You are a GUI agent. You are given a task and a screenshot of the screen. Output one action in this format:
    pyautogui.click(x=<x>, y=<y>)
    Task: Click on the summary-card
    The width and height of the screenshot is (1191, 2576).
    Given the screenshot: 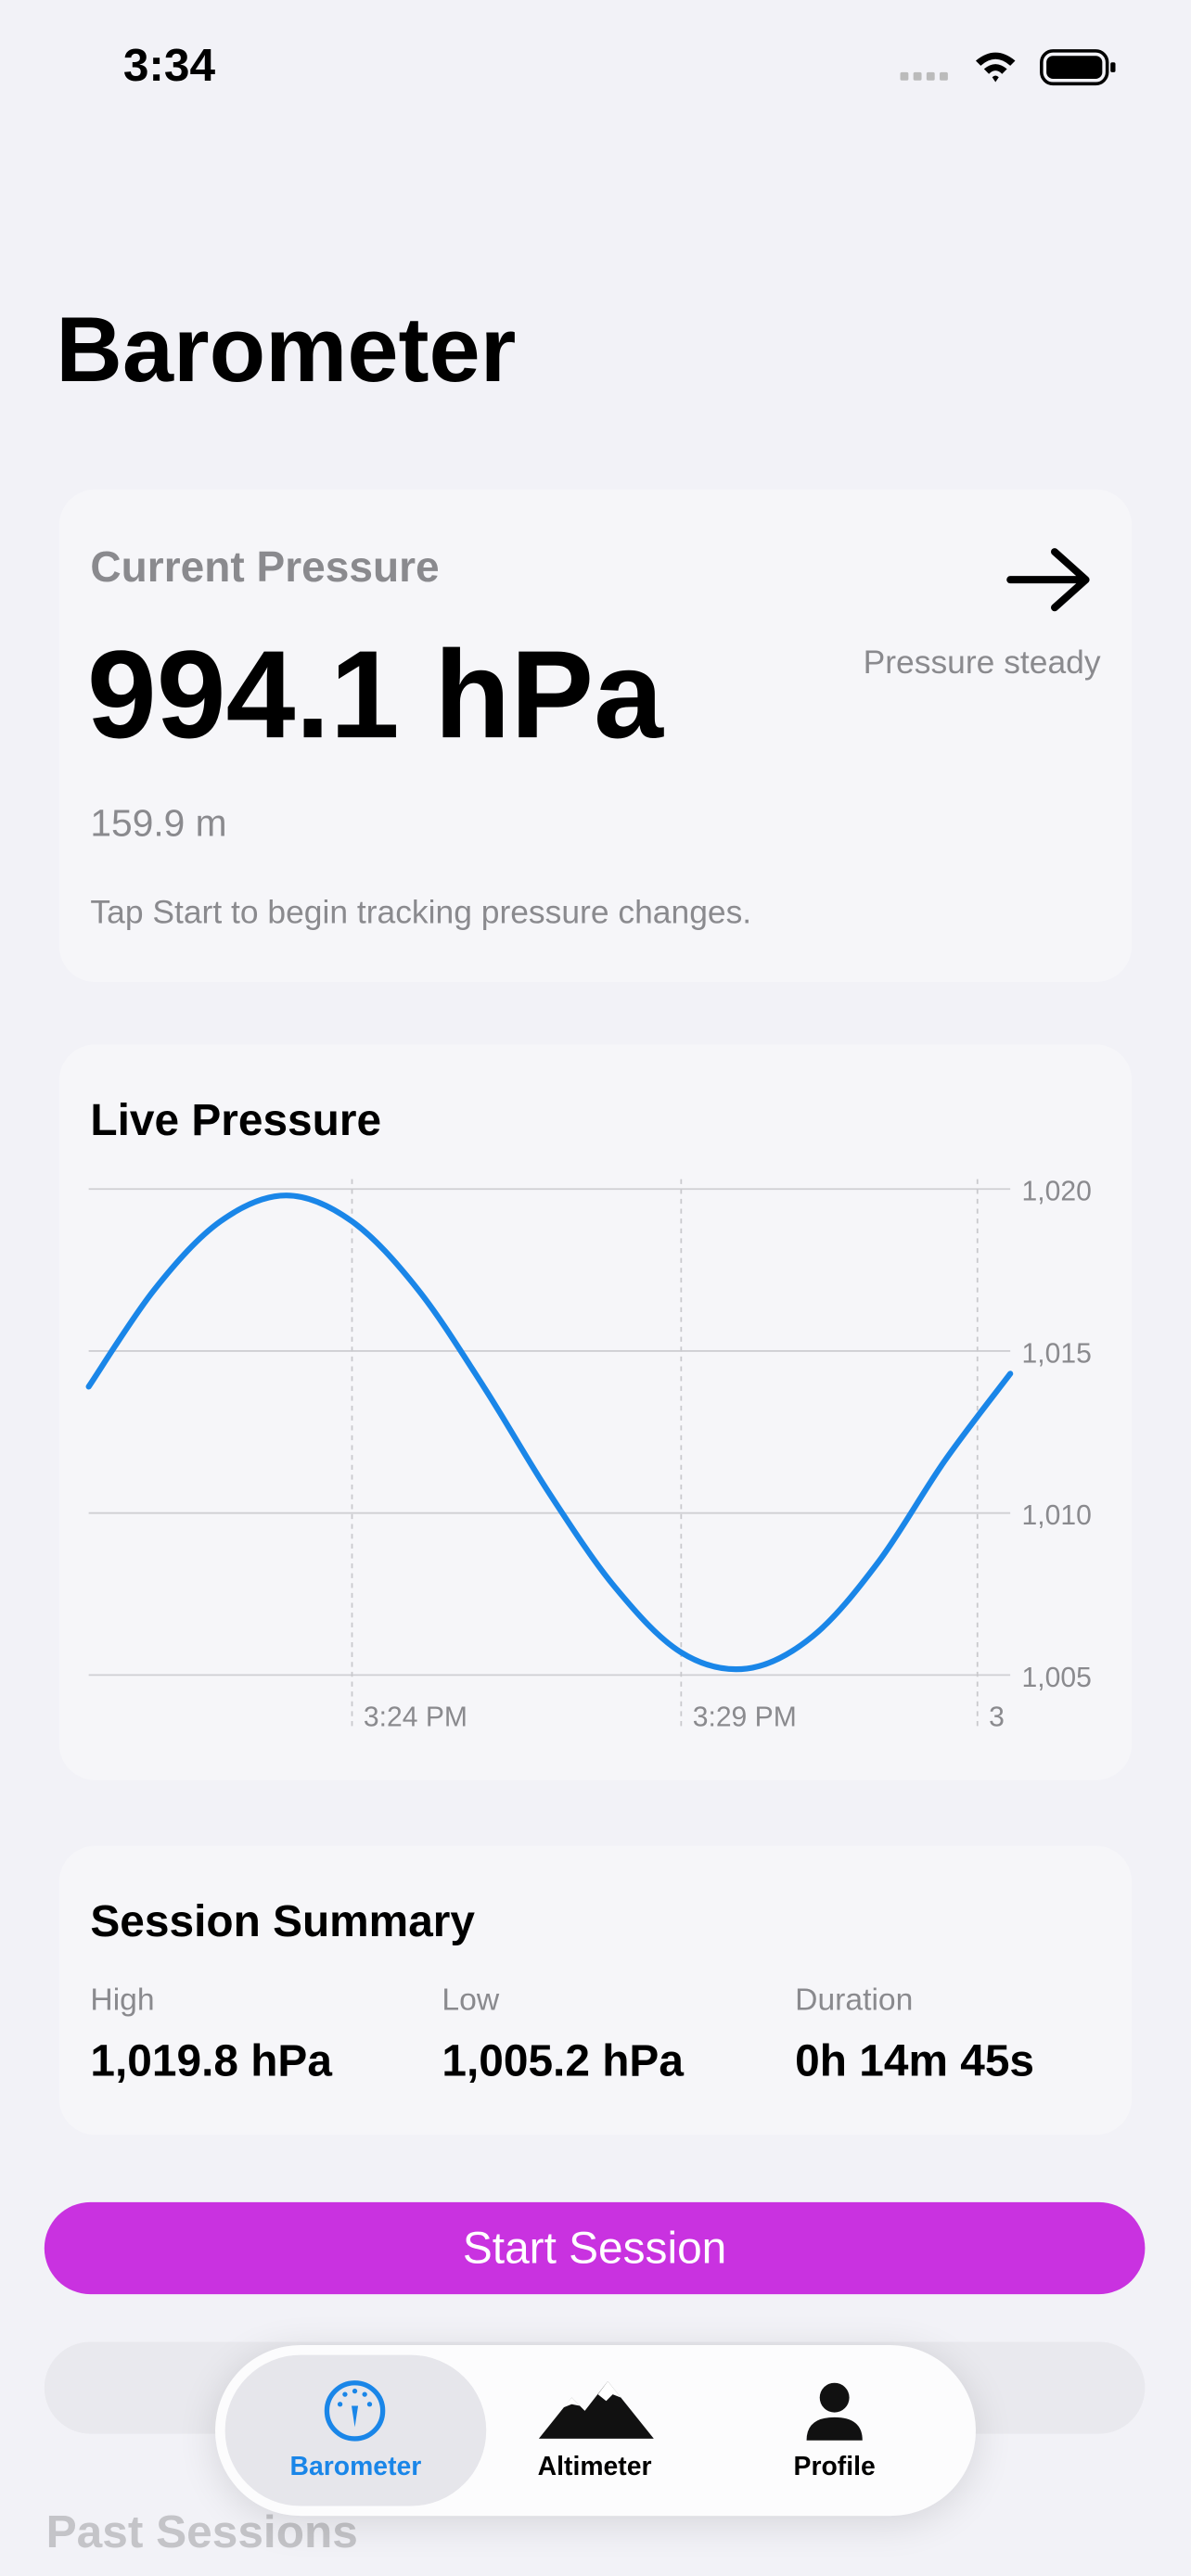 What is the action you would take?
    pyautogui.click(x=595, y=1991)
    